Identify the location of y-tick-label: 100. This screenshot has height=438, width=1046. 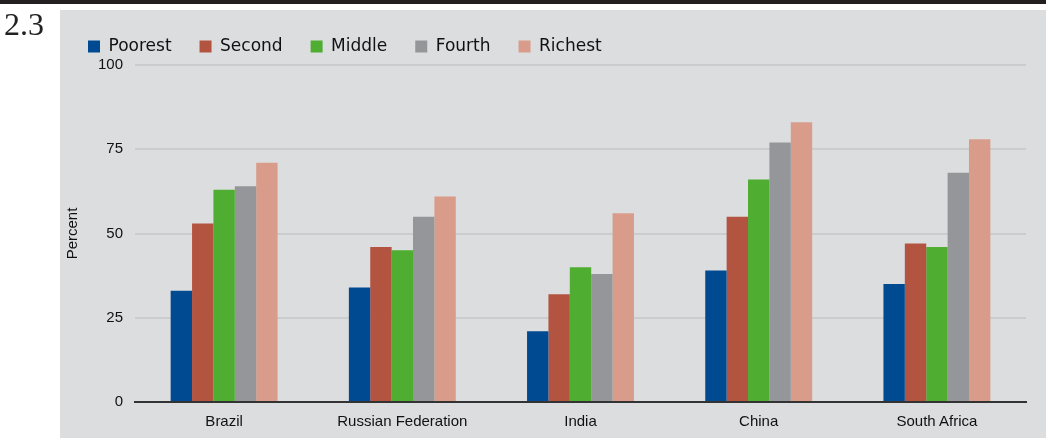
(111, 64).